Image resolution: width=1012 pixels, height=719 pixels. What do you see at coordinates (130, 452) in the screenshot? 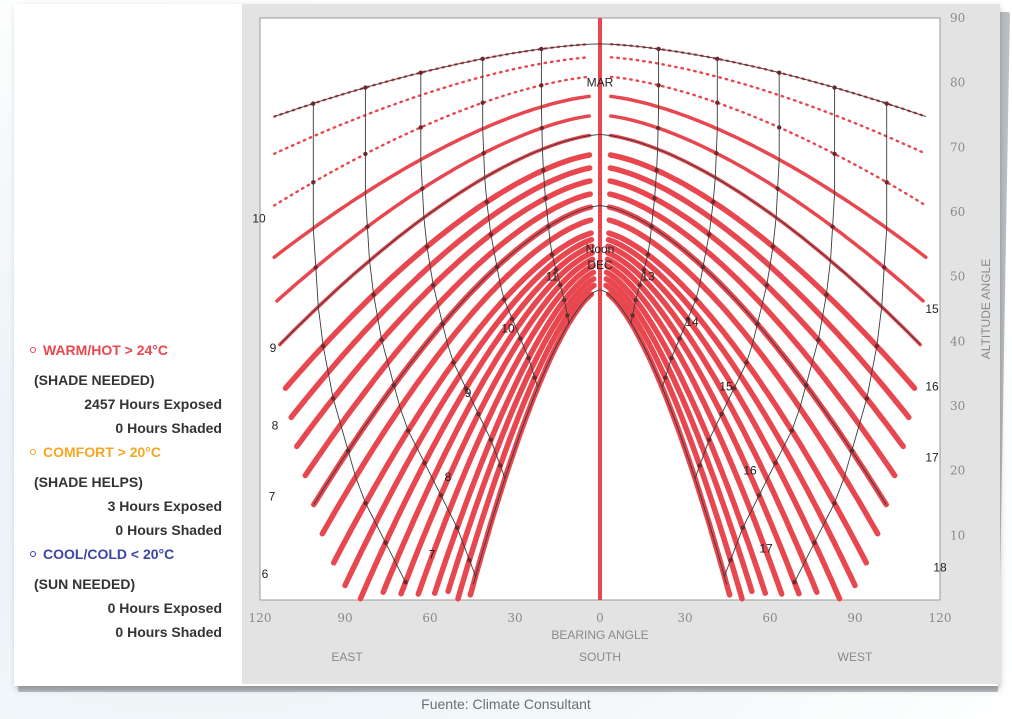
I see `legend-comfort: COMFORT > 20°C` at bounding box center [130, 452].